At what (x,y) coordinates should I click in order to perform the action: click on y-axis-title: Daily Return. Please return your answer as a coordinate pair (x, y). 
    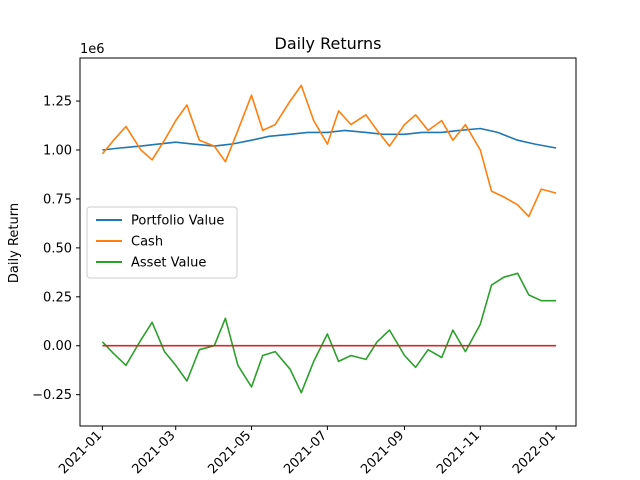
    Looking at the image, I should click on (14, 243).